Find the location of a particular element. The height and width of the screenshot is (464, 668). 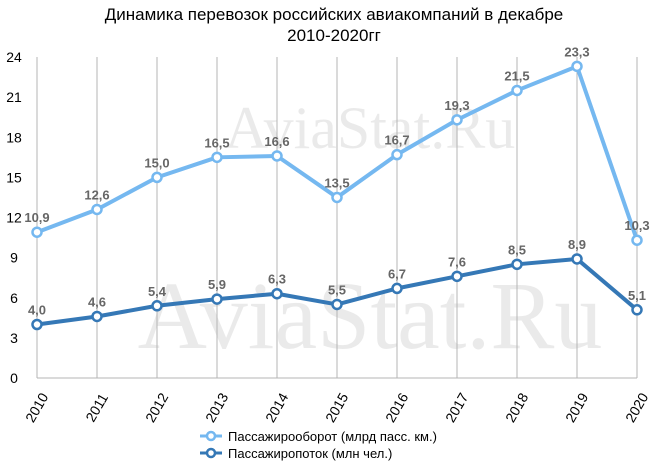

data-point-s1-2017 is located at coordinates (457, 120).